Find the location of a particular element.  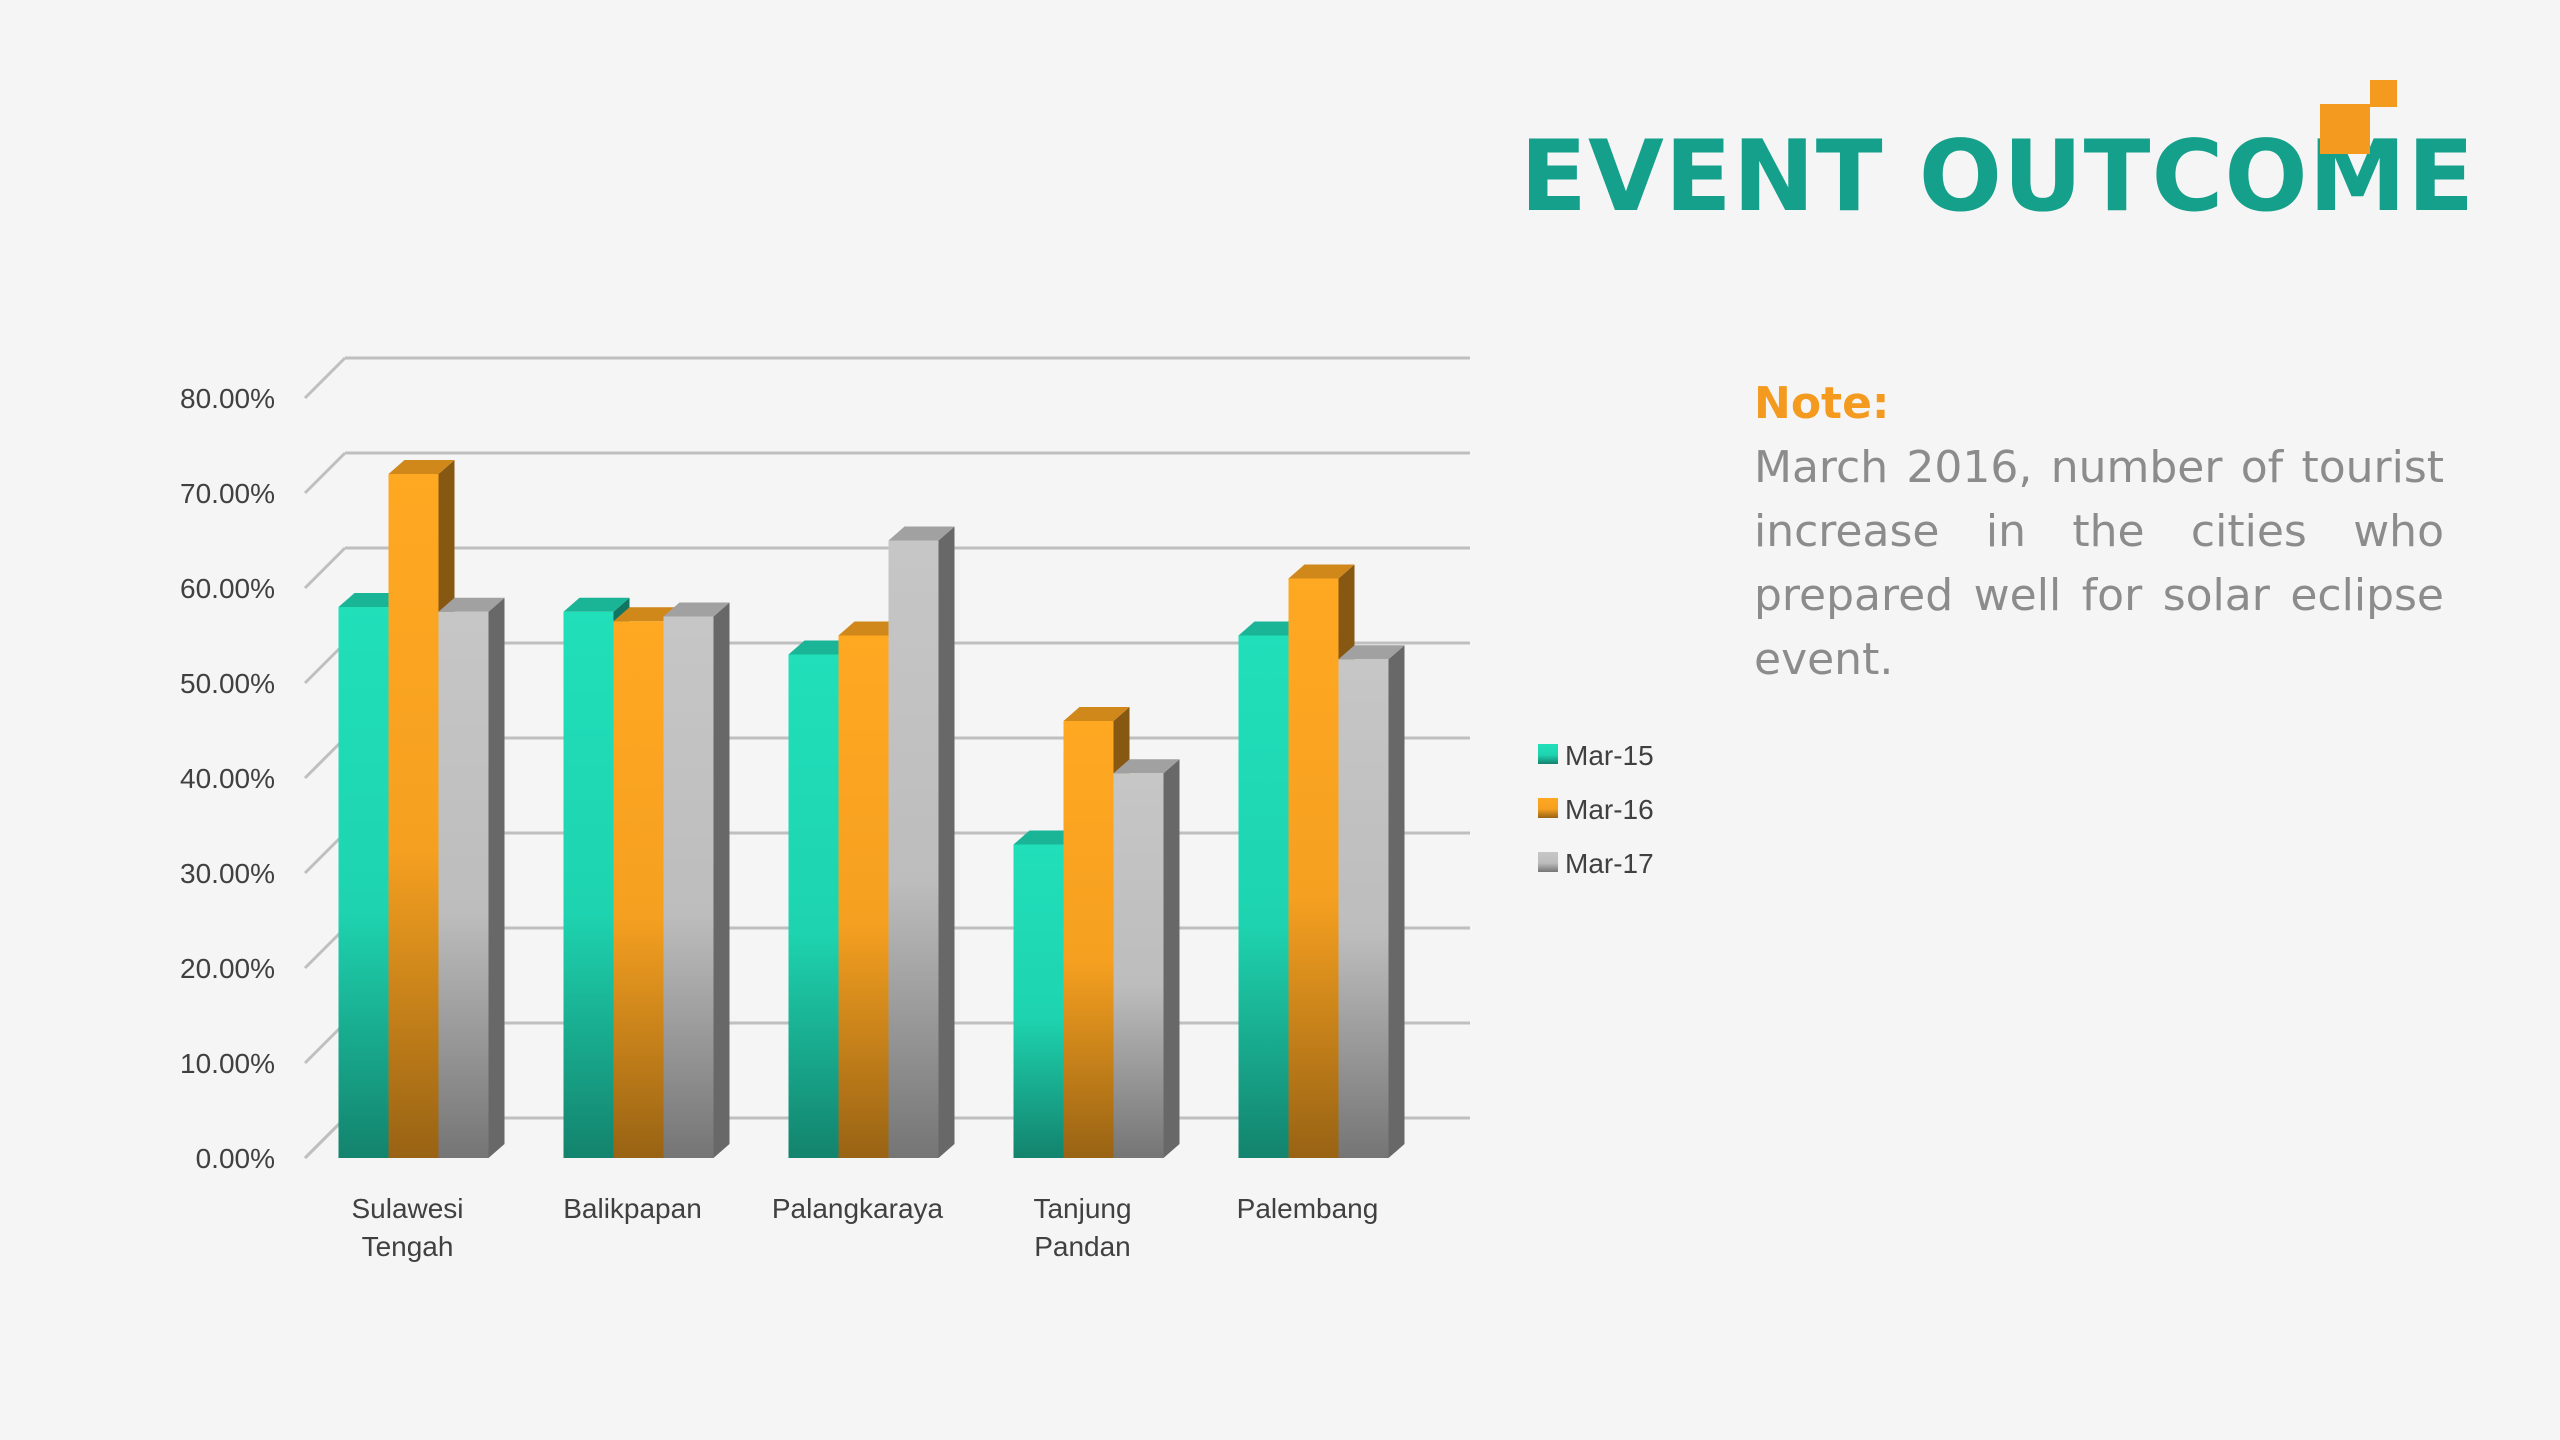

y-tick-label: 60.00% is located at coordinates (227, 588).